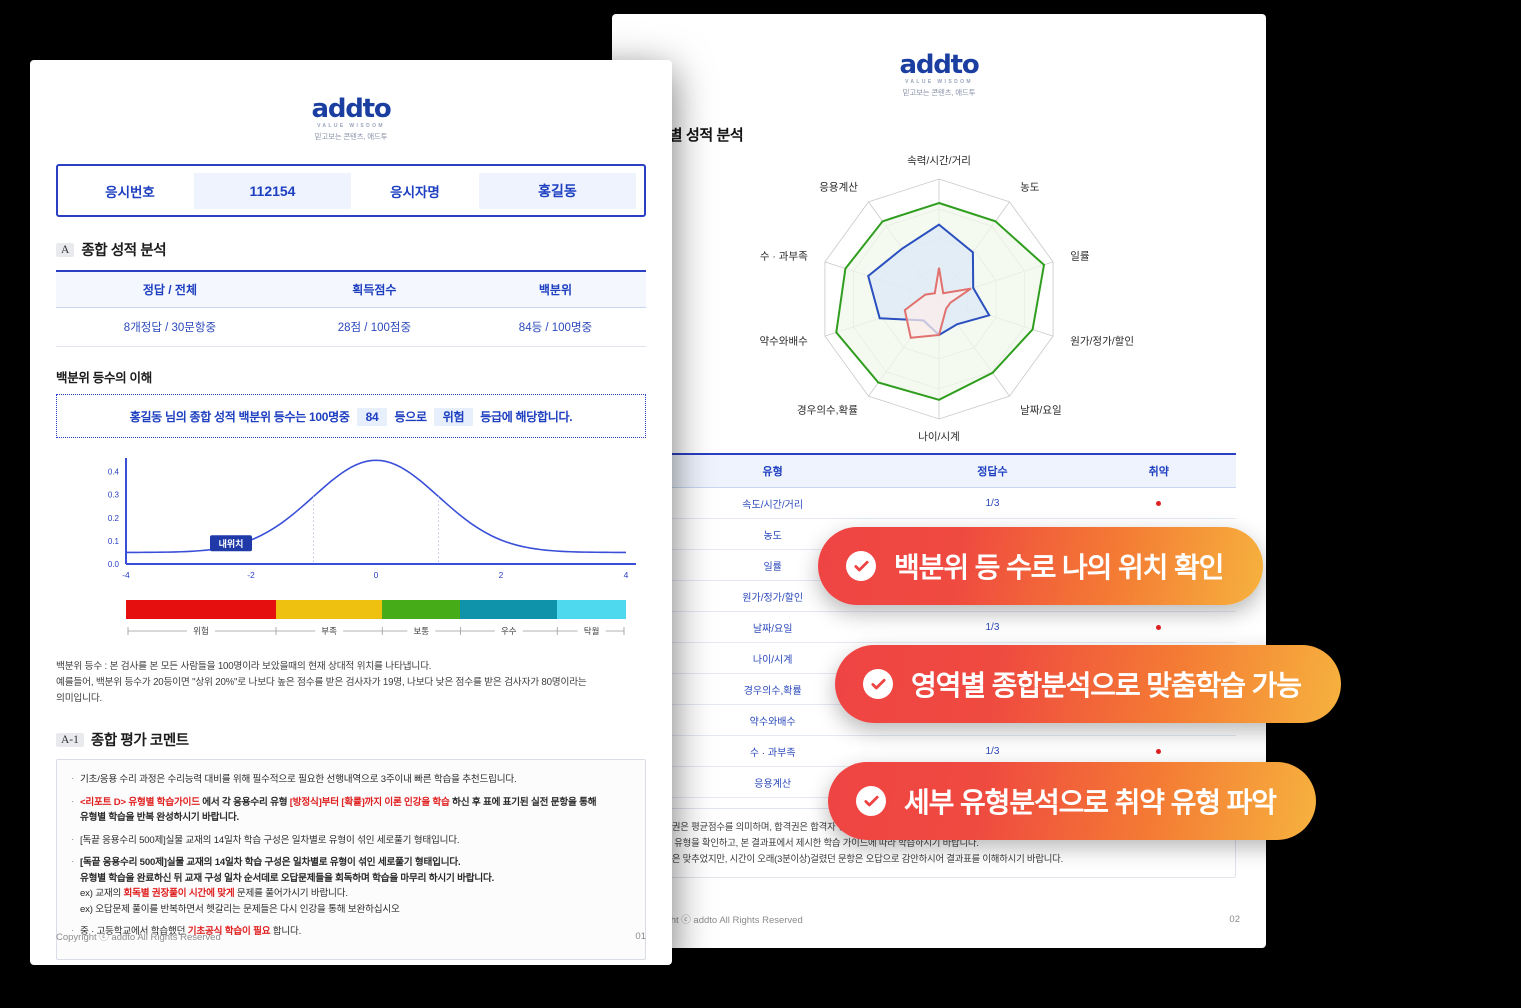  I want to click on examinee-name-value: 홍길동, so click(557, 190).